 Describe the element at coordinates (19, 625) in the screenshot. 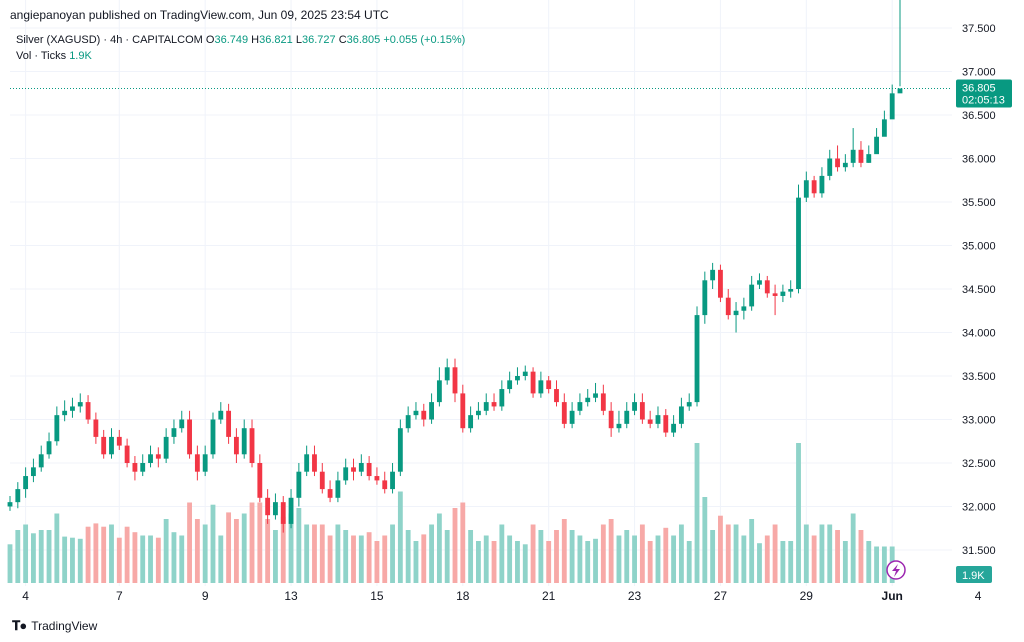

I see `tradingview-logo-icon: 𝐓●` at that location.